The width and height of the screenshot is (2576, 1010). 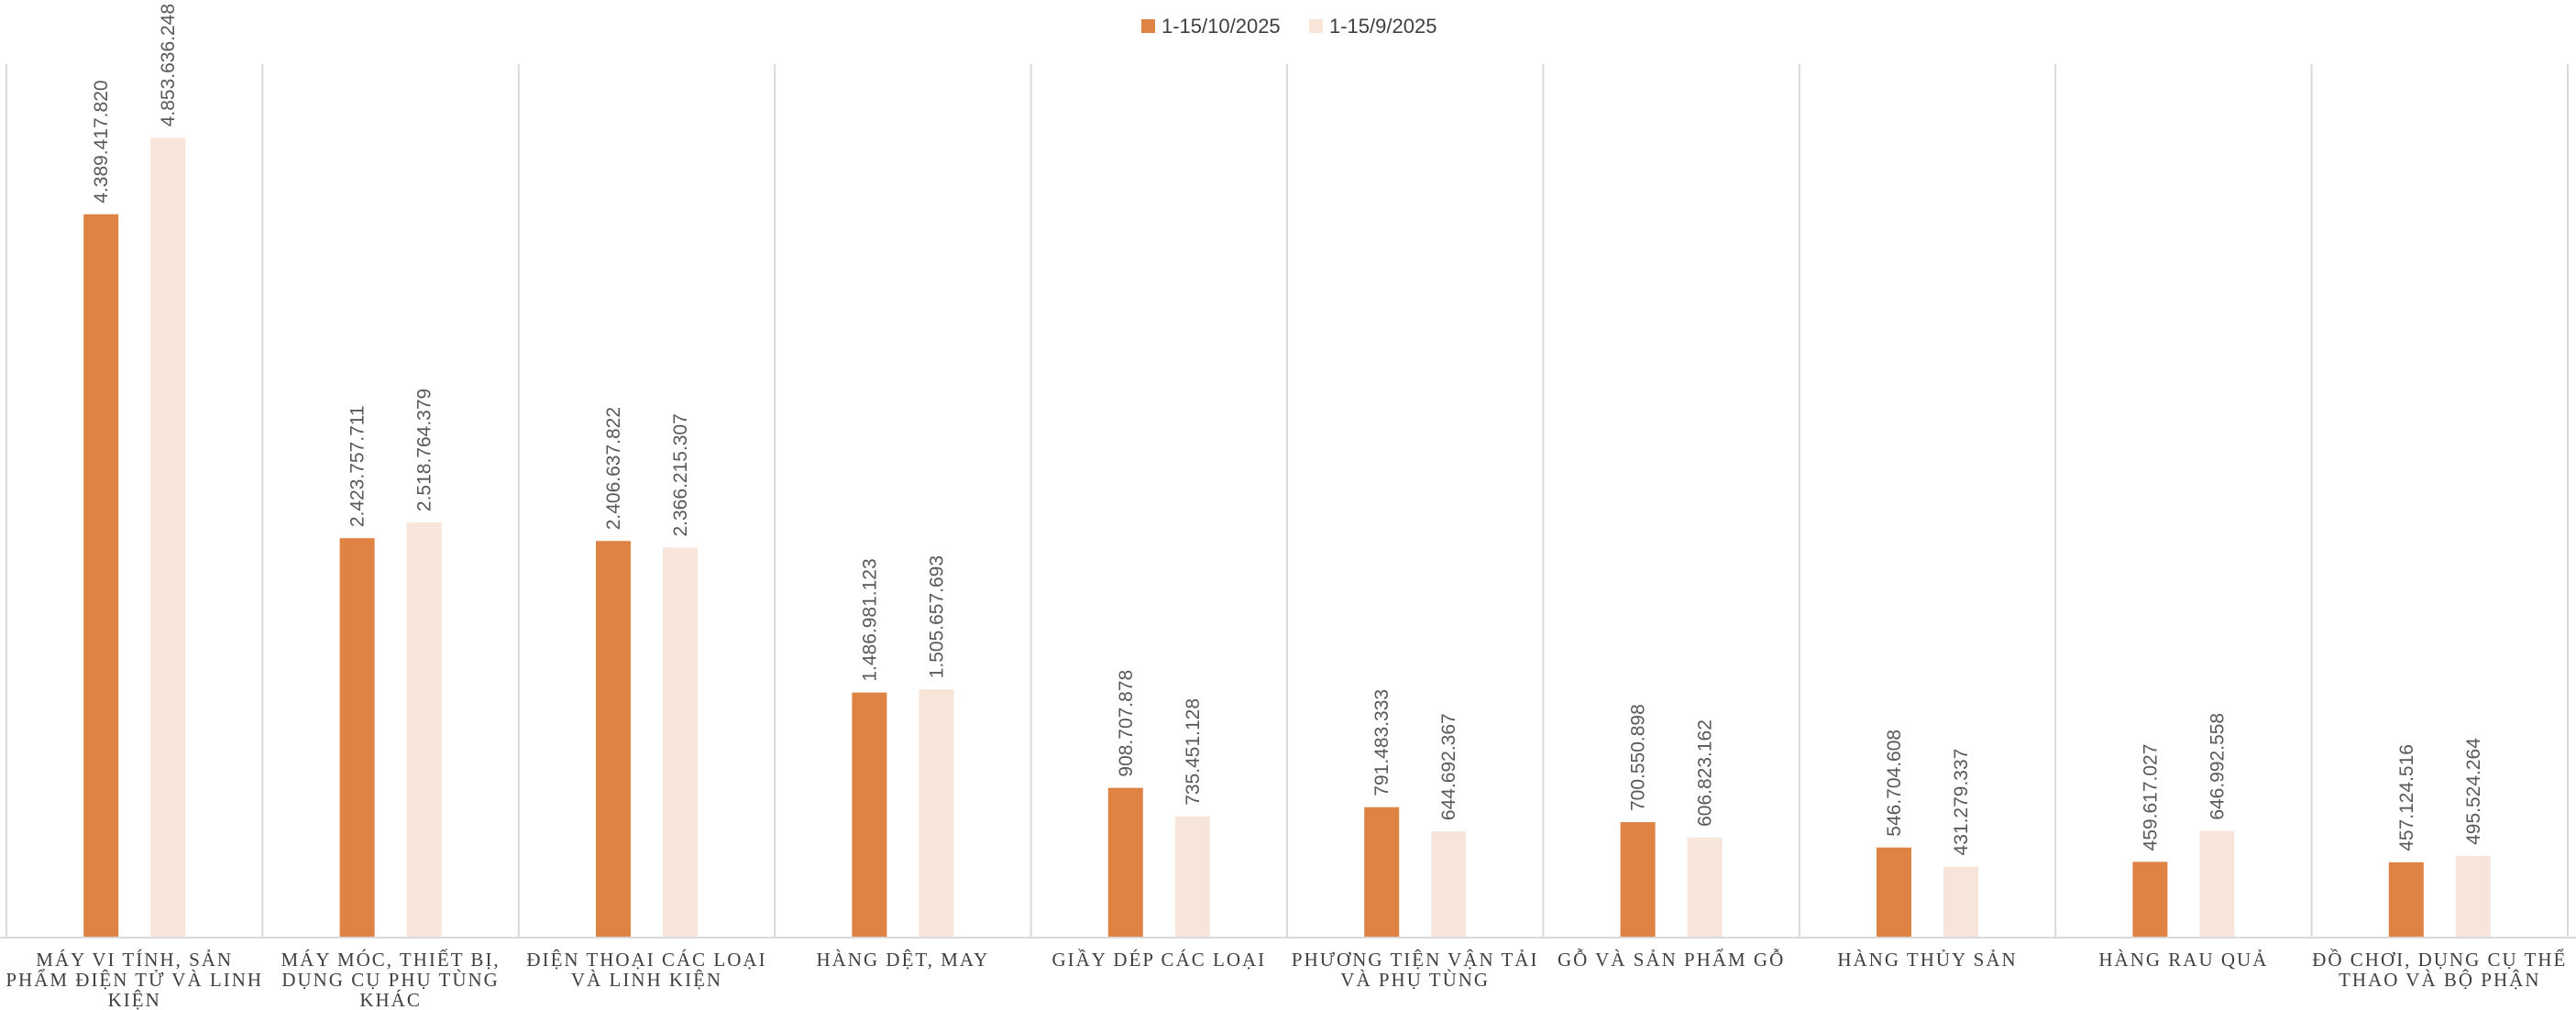 What do you see at coordinates (1193, 752) in the screenshot?
I see `value-label-2-cat-5: 735.451.128` at bounding box center [1193, 752].